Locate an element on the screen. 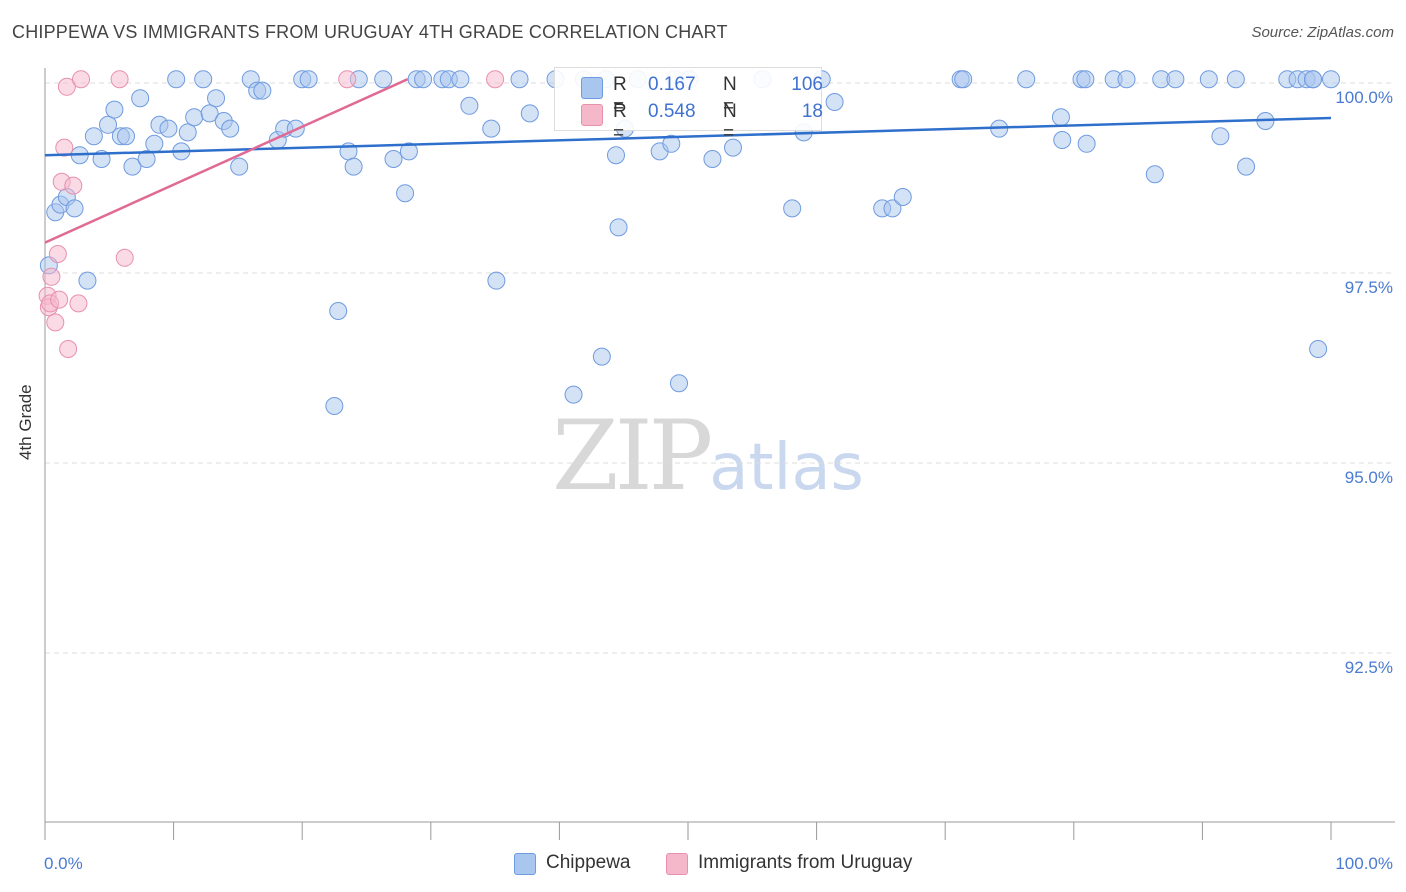  chippewa-trend-line is located at coordinates (688, 136).